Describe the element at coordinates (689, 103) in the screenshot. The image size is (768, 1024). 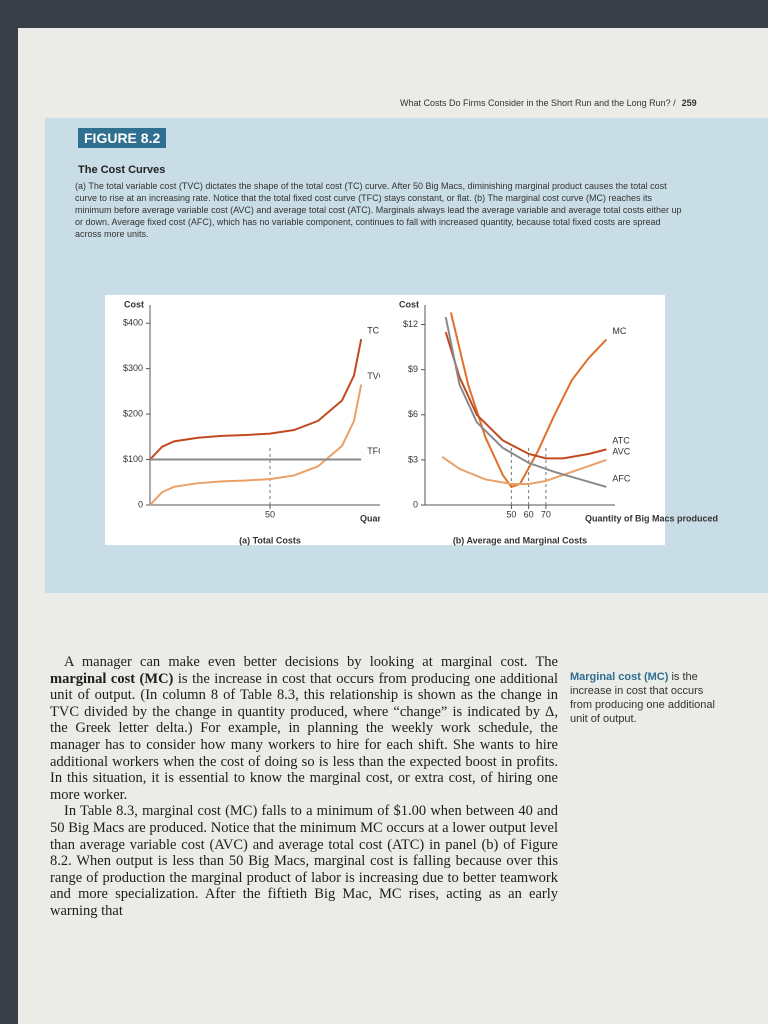
I see `page-number: 259` at that location.